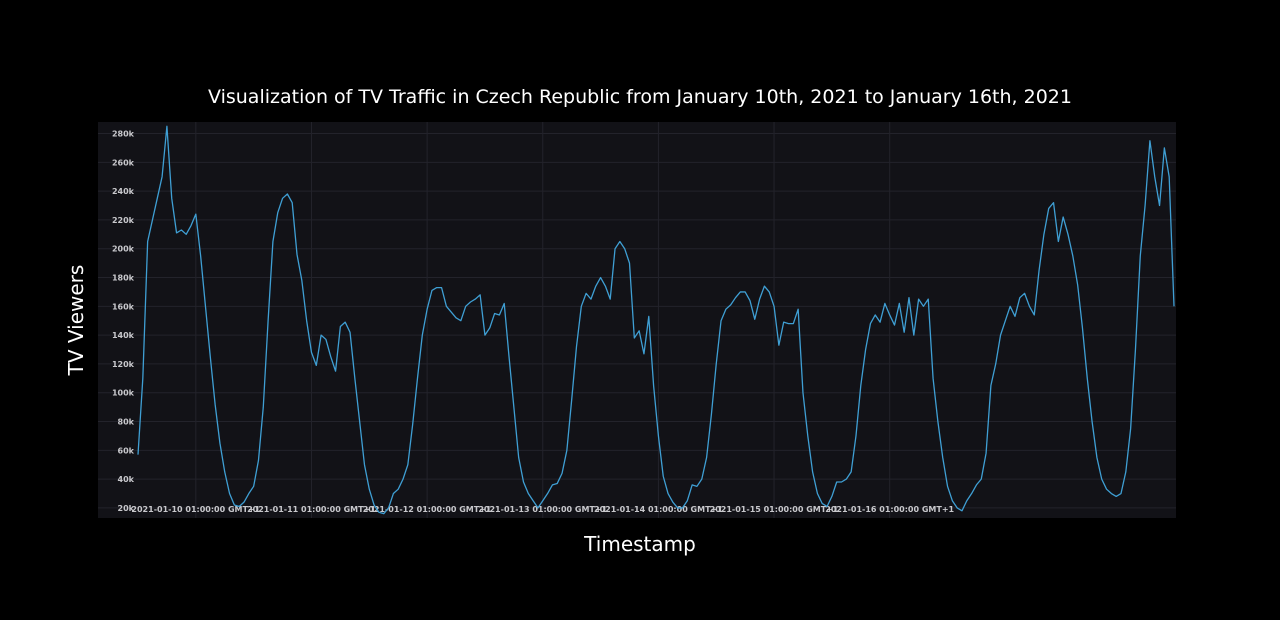  Describe the element at coordinates (427, 509) in the screenshot. I see `x-tick-label: 2021-01-12 01:00:00 GMT+1` at that location.